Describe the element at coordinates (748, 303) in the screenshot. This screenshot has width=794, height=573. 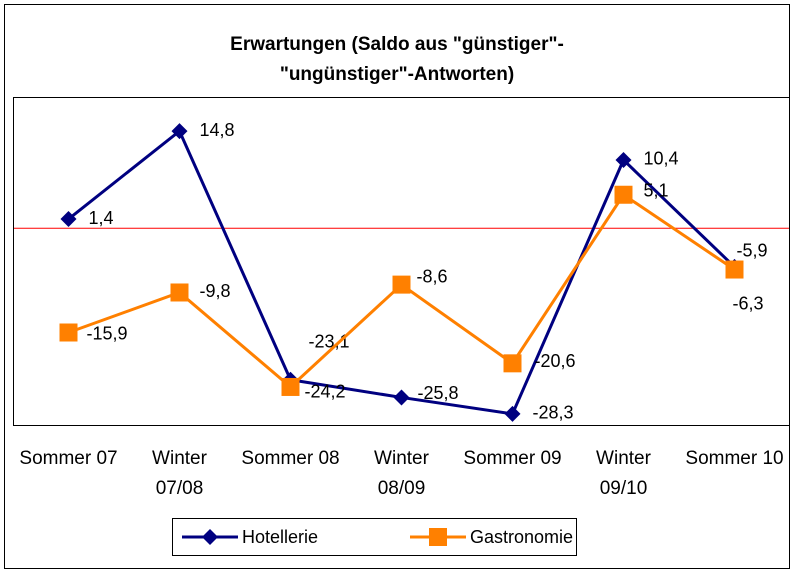
I see `data-label: -6,3` at that location.